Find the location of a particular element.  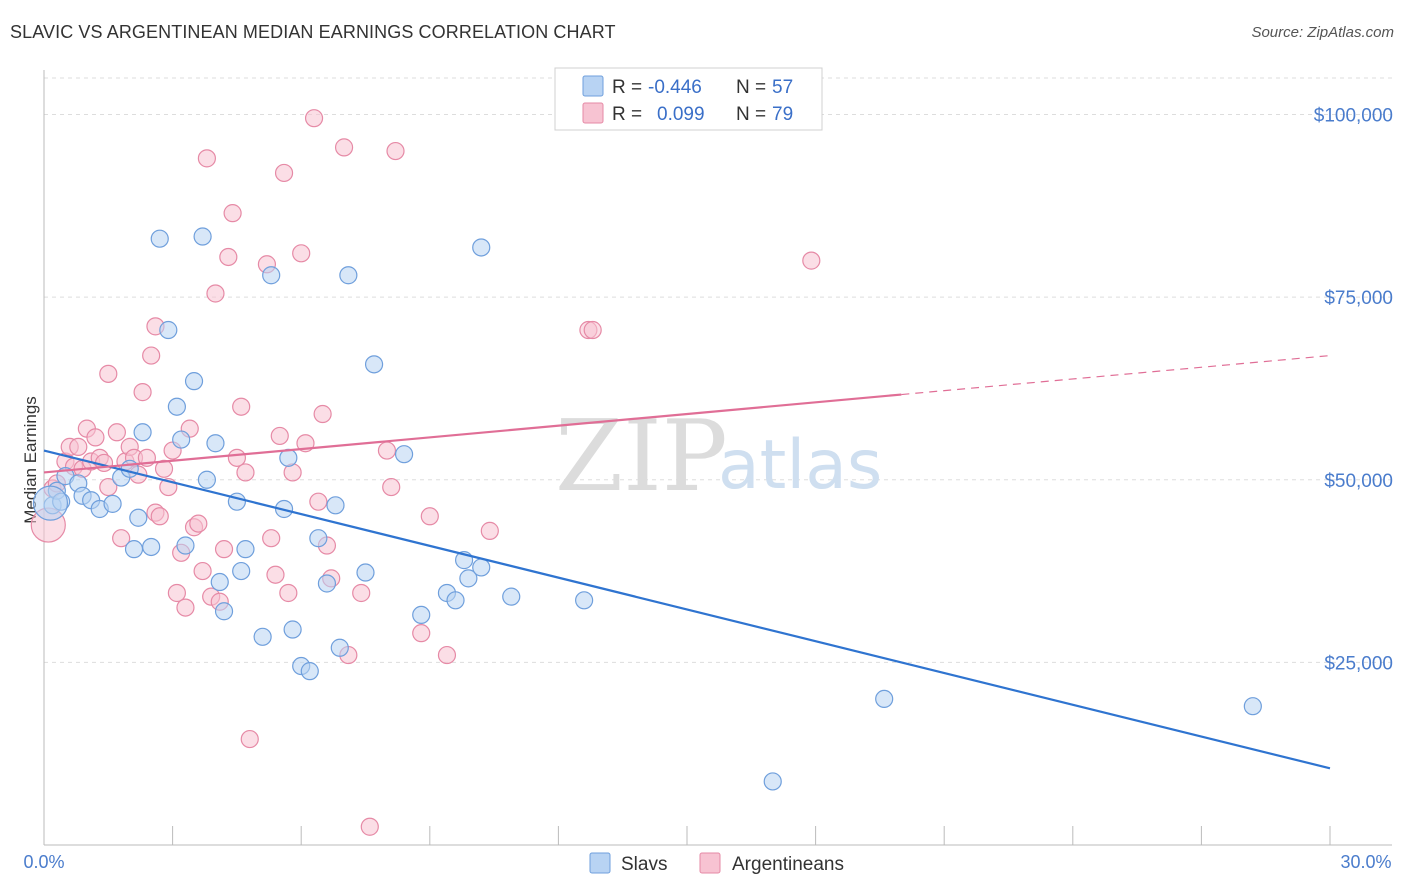

legend-slavs-r-label: R = is located at coordinates (627, 87).